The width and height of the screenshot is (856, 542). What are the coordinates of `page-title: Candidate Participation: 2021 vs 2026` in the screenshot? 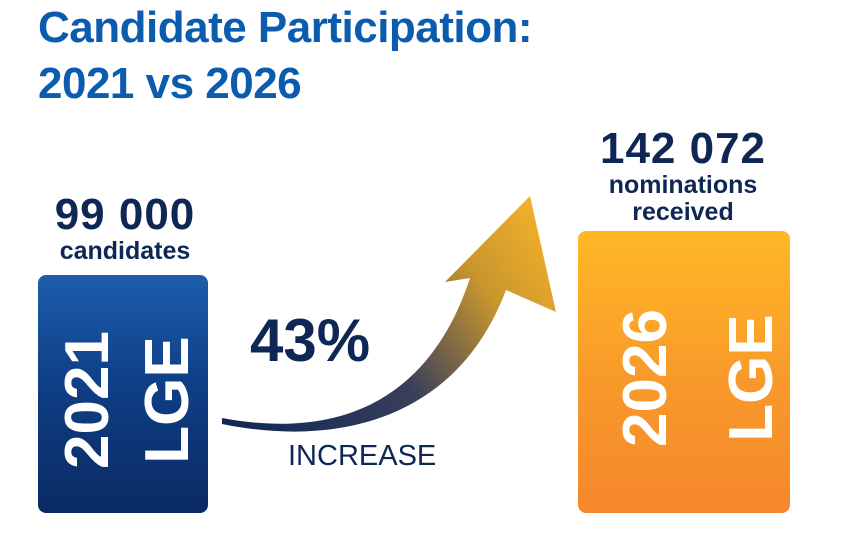 It's located at (285, 56).